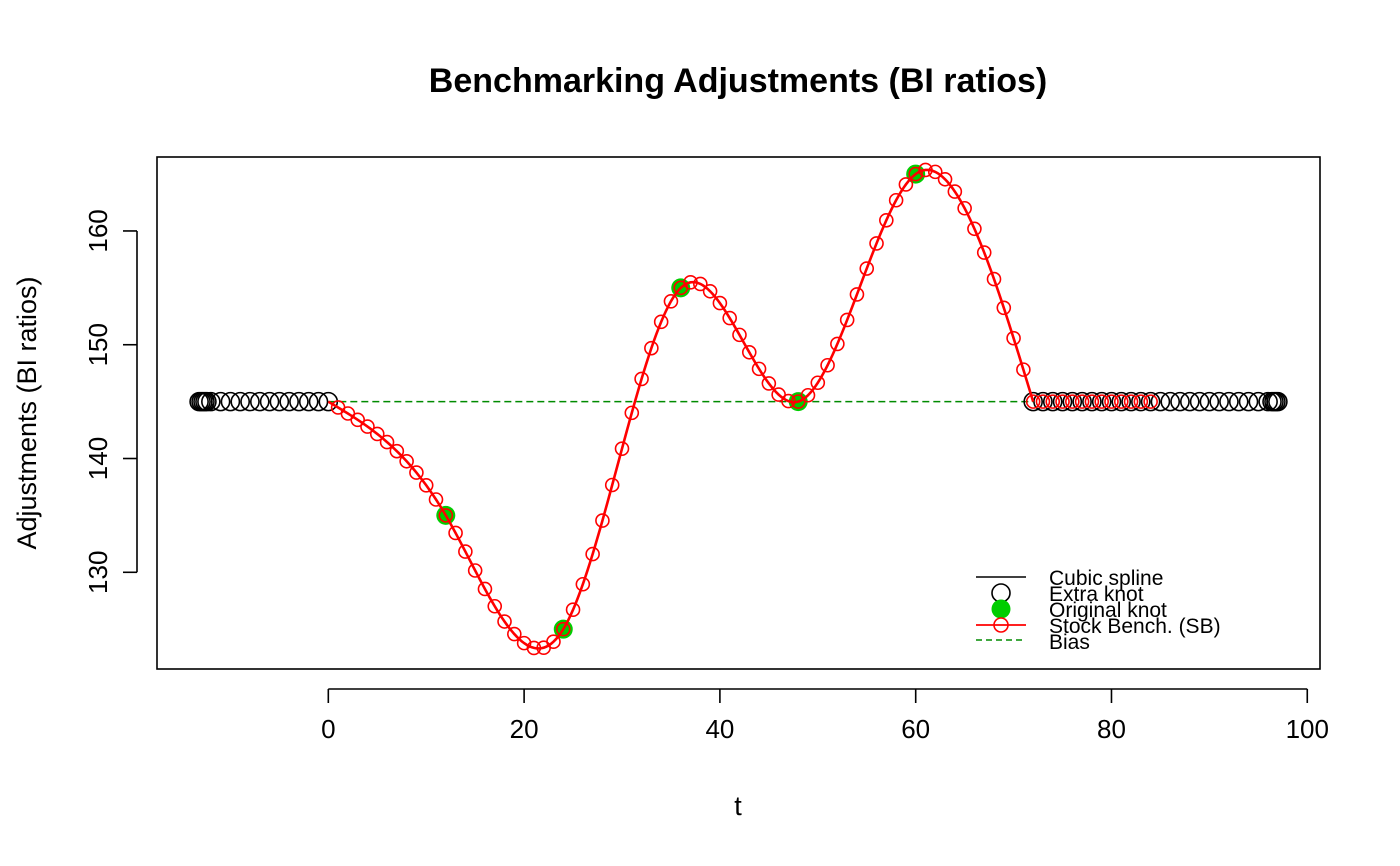 The image size is (1400, 866). Describe the element at coordinates (719, 729) in the screenshot. I see `x-tick-label: 40` at that location.